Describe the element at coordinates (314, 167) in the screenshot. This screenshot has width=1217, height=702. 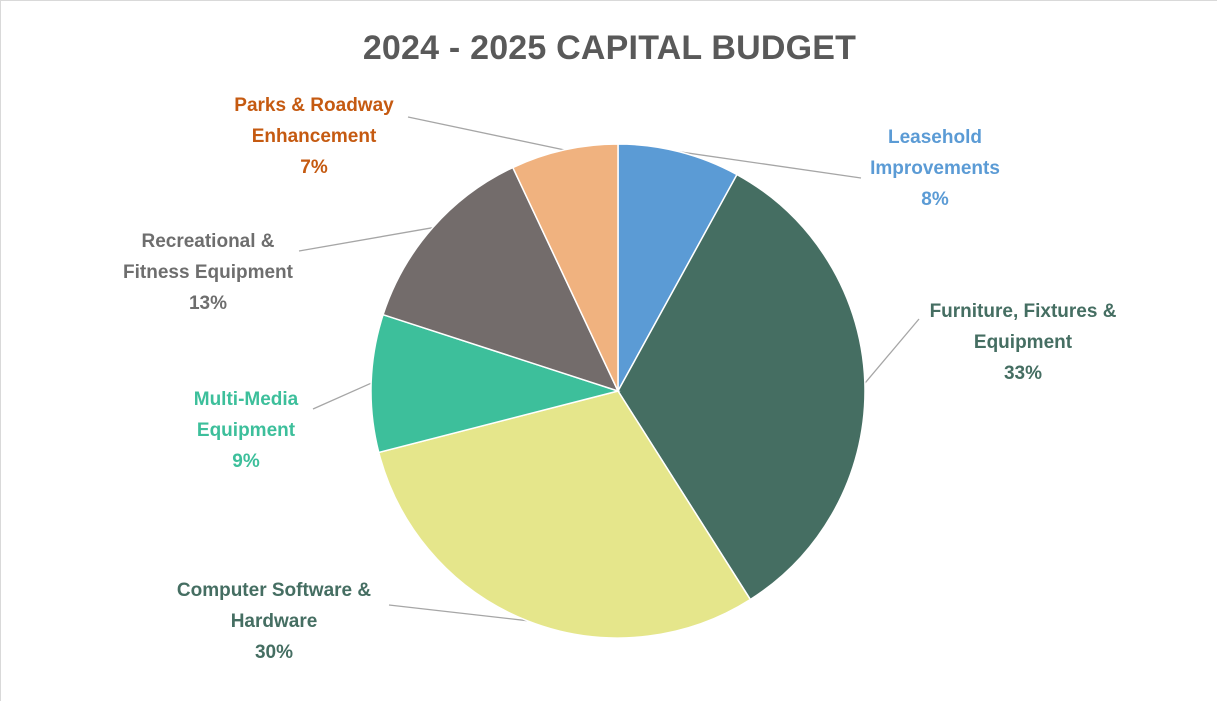
I see `slice-value-label: 7%` at that location.